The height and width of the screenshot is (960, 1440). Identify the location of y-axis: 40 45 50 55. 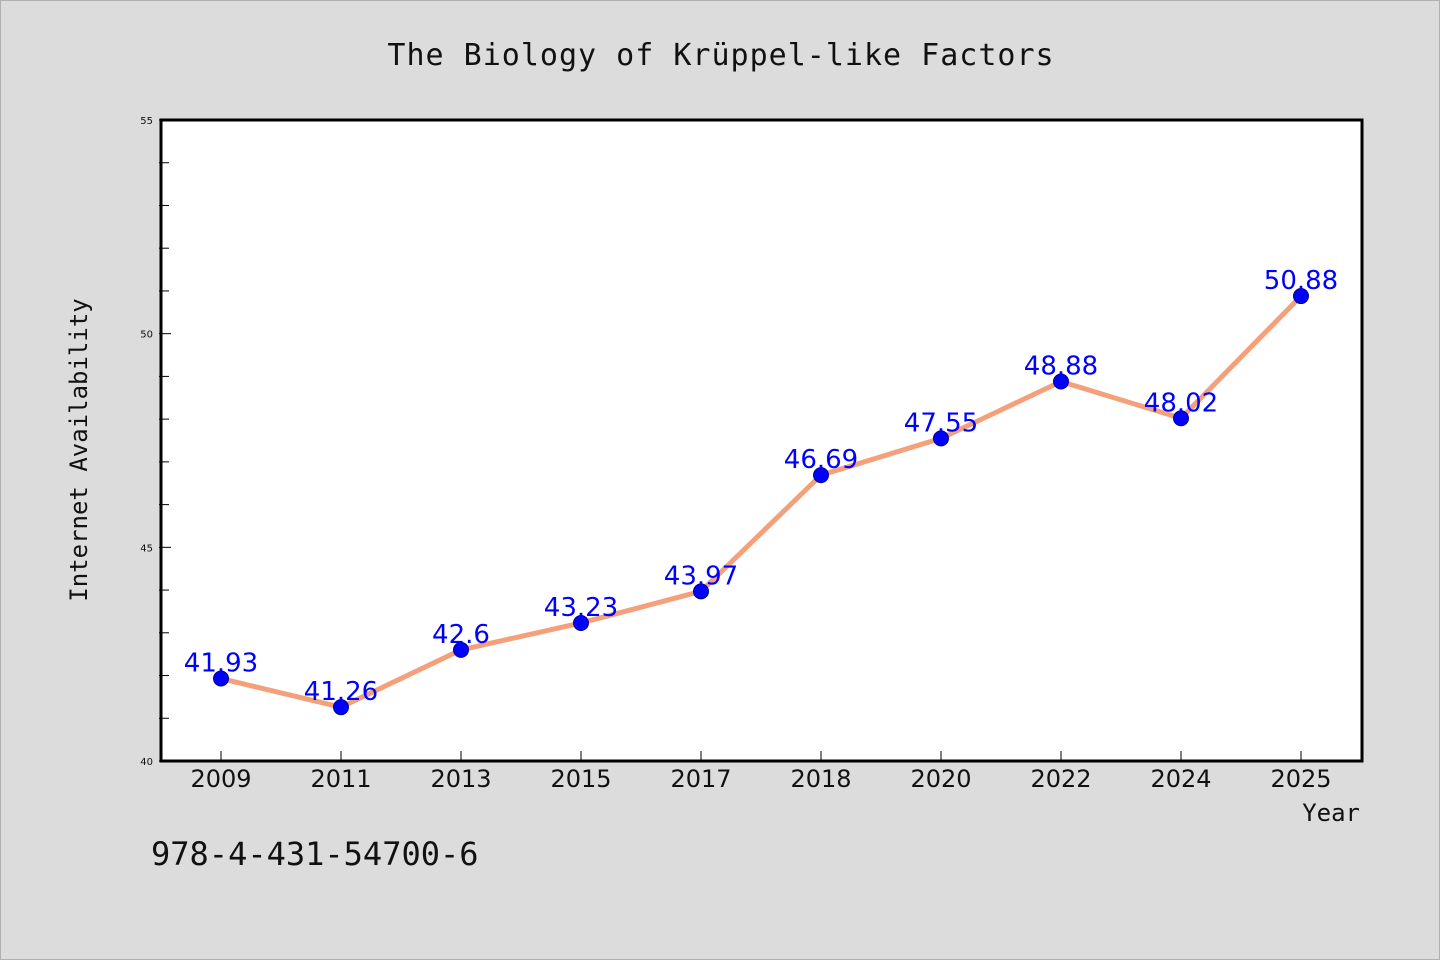
(155, 442).